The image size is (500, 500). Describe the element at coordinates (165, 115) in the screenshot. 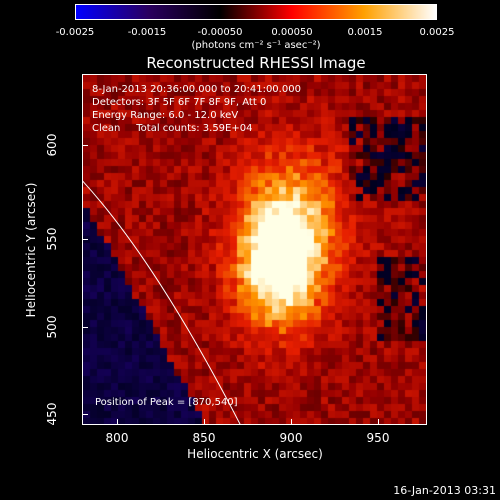

I see `info-energy: Energy Range: 6.0 - 12.0 keV` at that location.